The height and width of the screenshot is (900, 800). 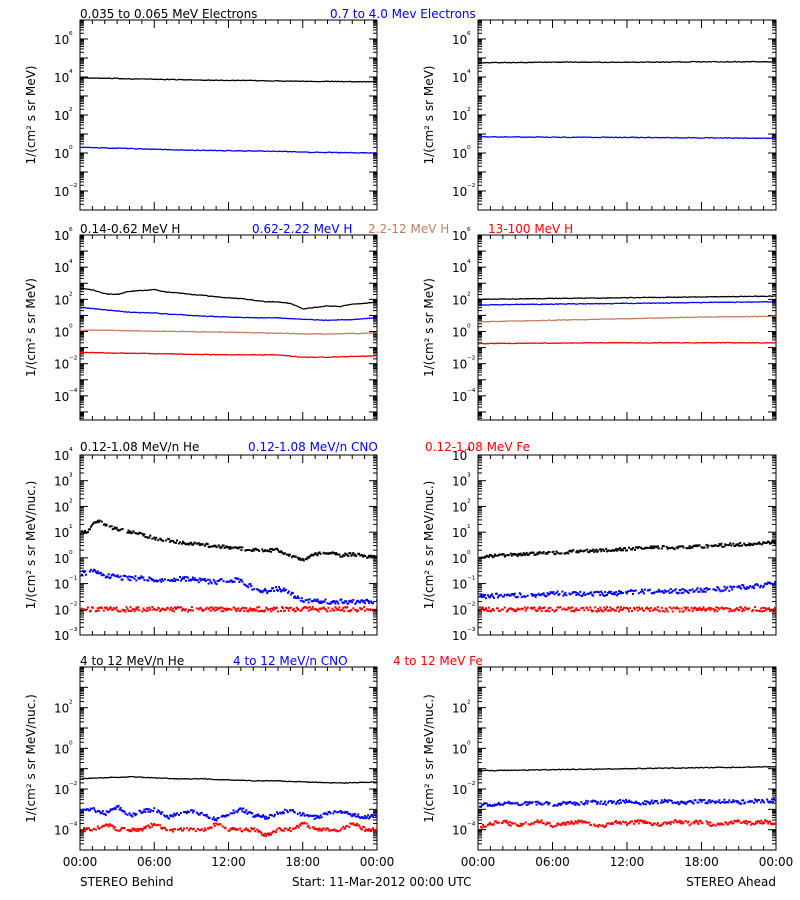 What do you see at coordinates (71, 478) in the screenshot?
I see `y-tick-label-exponent: ³` at bounding box center [71, 478].